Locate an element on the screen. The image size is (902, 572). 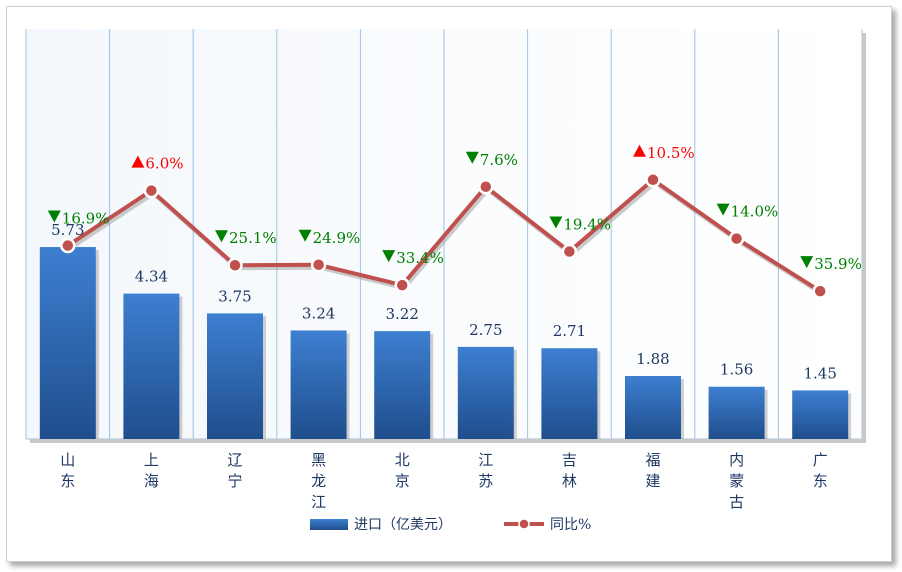
legend-line-marker is located at coordinates (524, 524).